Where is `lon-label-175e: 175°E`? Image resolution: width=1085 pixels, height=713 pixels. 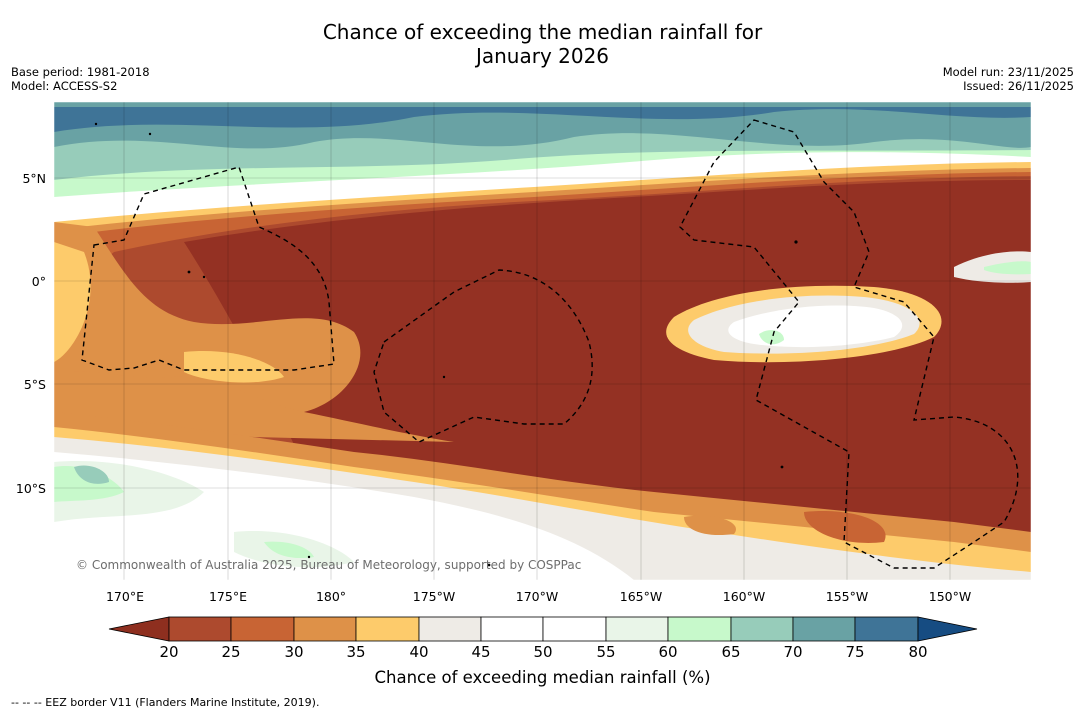
lon-label-175e: 175°E is located at coordinates (227, 596).